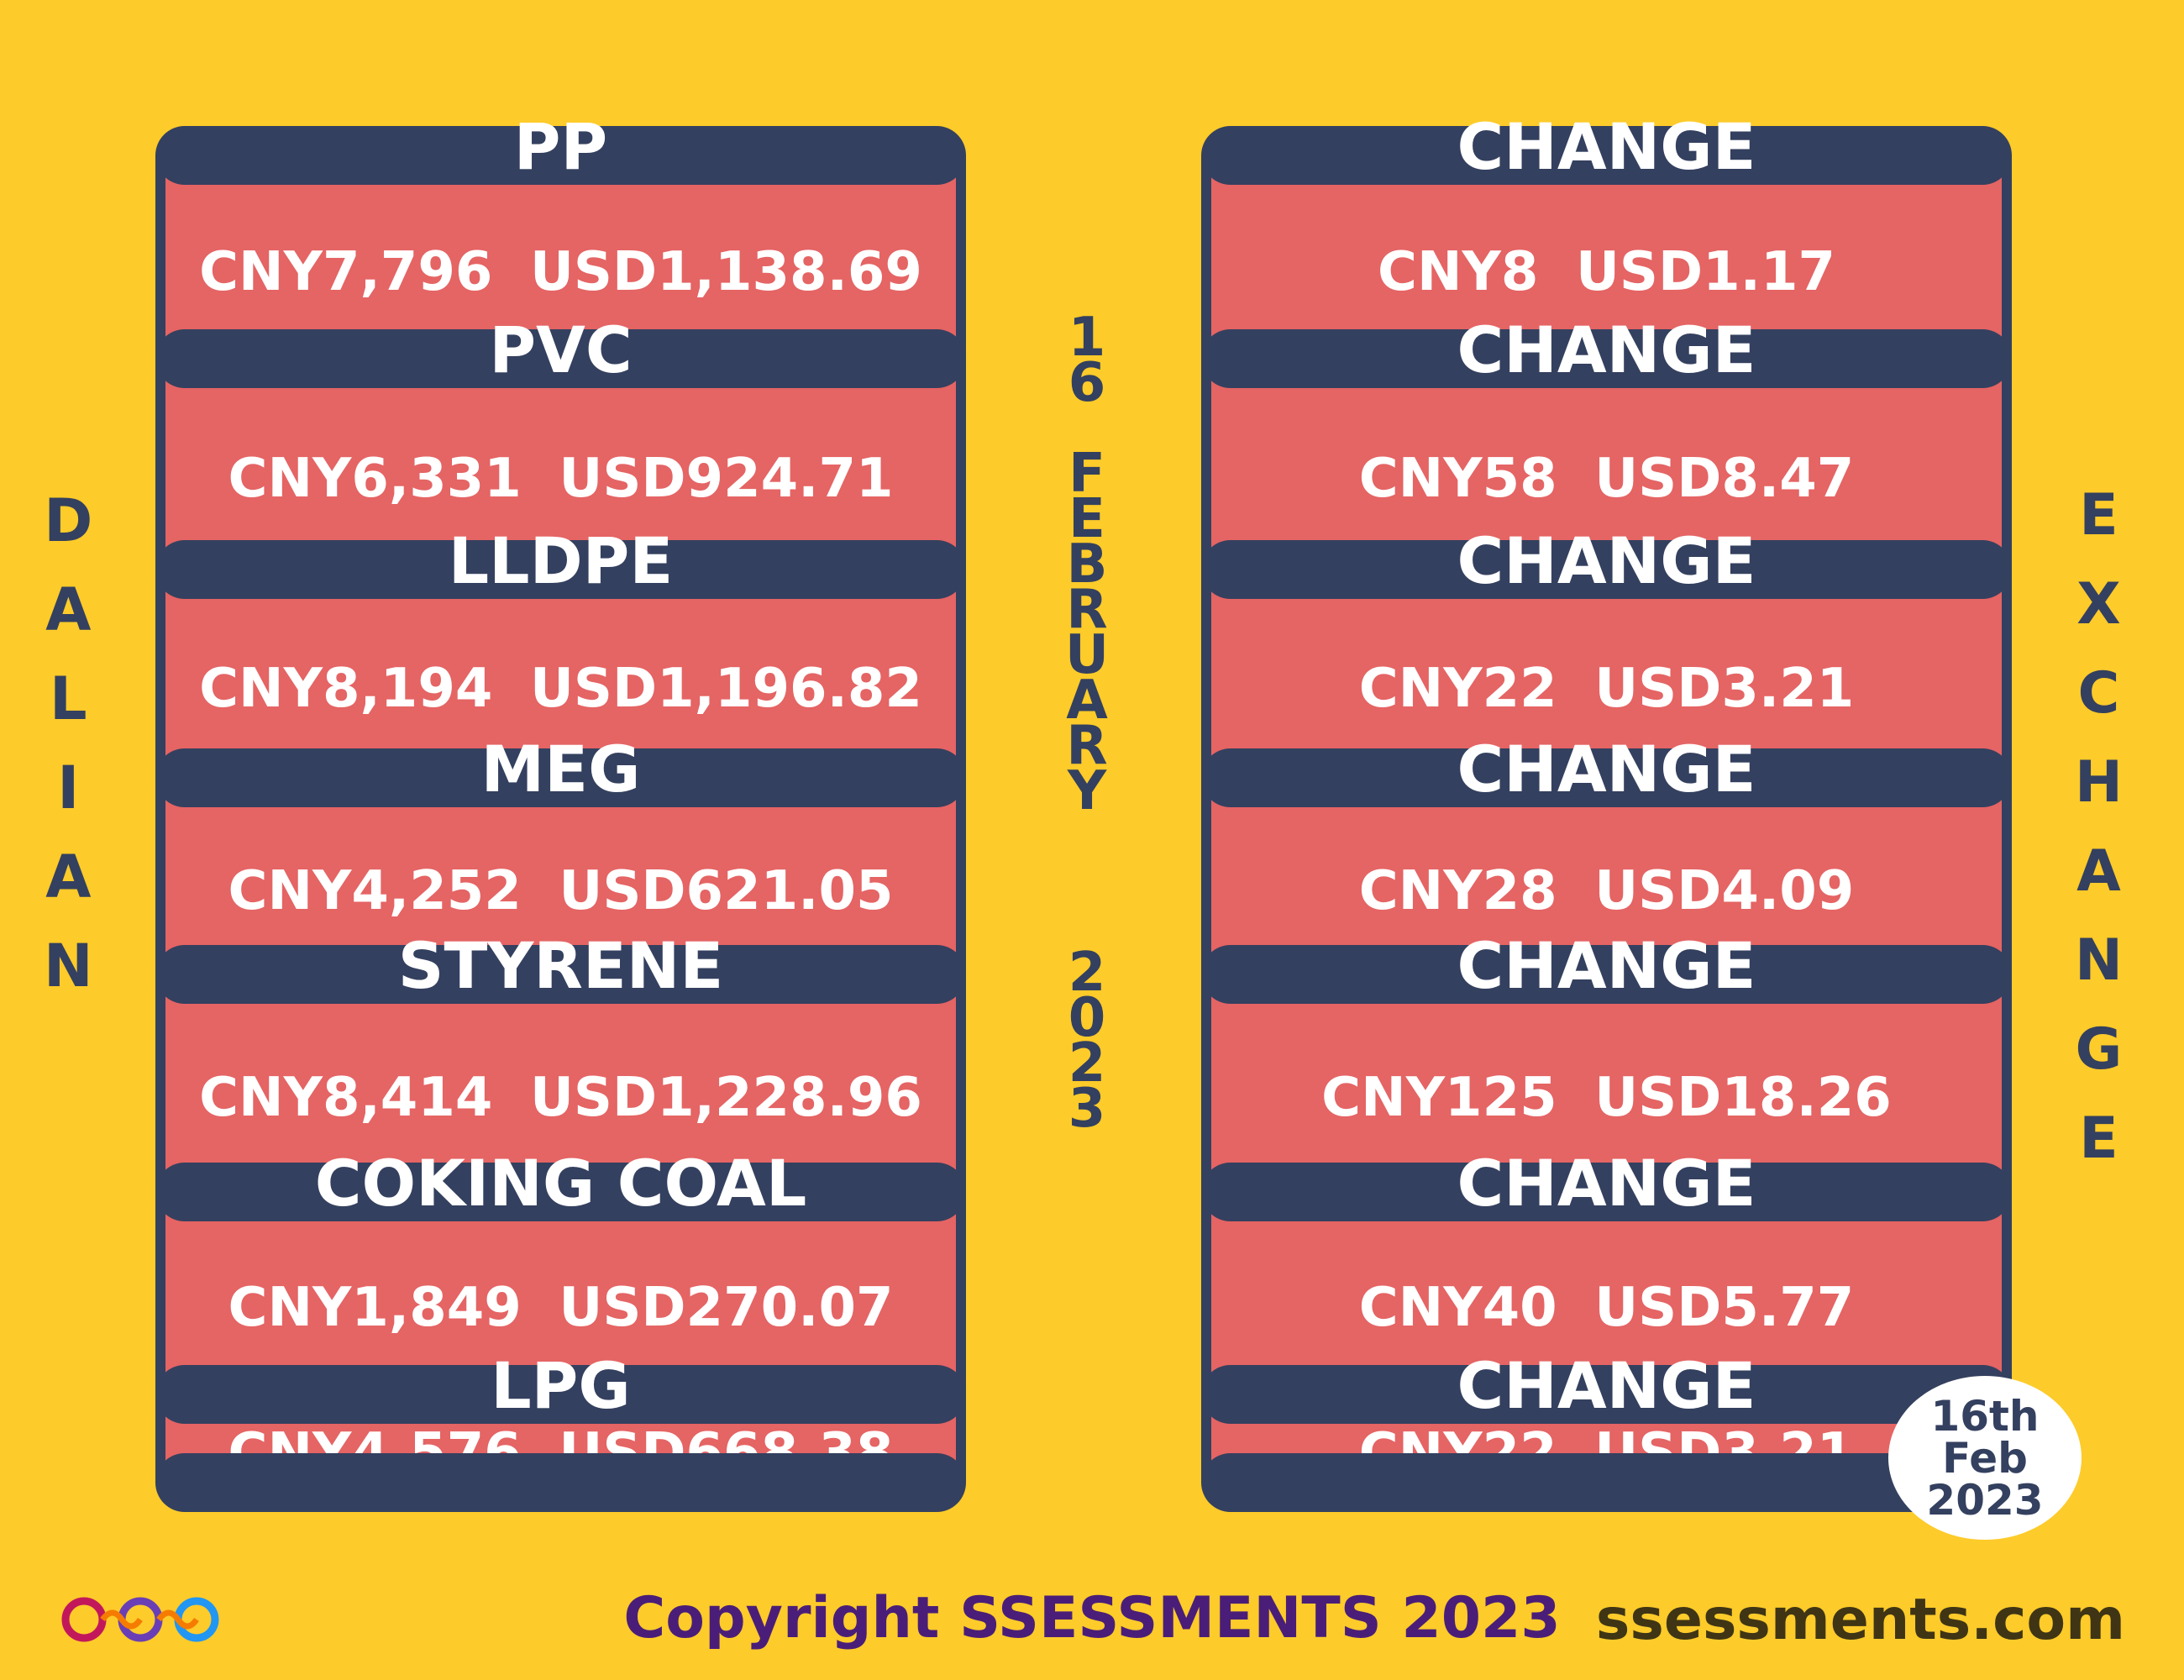  What do you see at coordinates (1086, 519) in the screenshot?
I see `date-letter: E` at bounding box center [1086, 519].